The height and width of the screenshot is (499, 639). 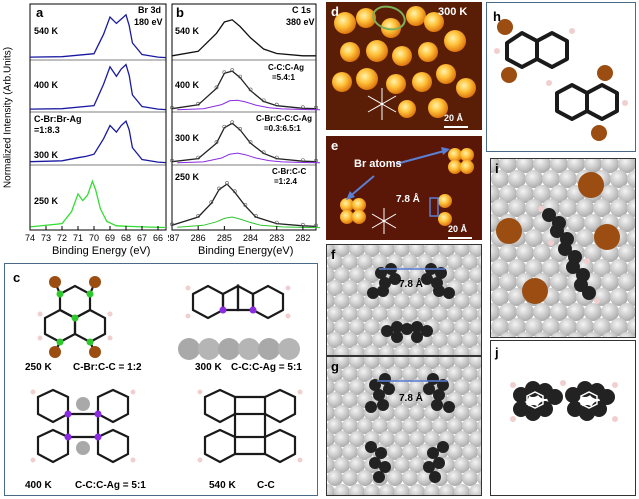 What do you see at coordinates (187, 31) in the screenshot?
I see `panel-b-temp-540: 540 K` at bounding box center [187, 31].